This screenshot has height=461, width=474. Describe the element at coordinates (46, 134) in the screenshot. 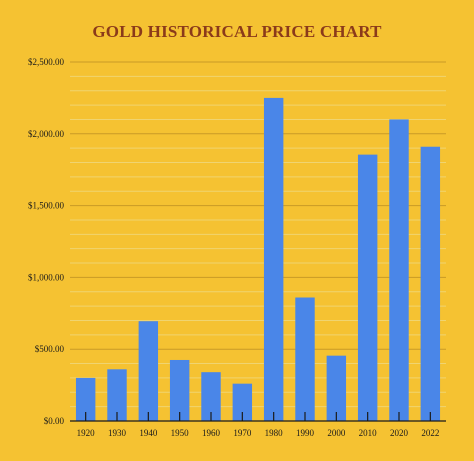

I see `y-tick-label: $2,000.00` at that location.